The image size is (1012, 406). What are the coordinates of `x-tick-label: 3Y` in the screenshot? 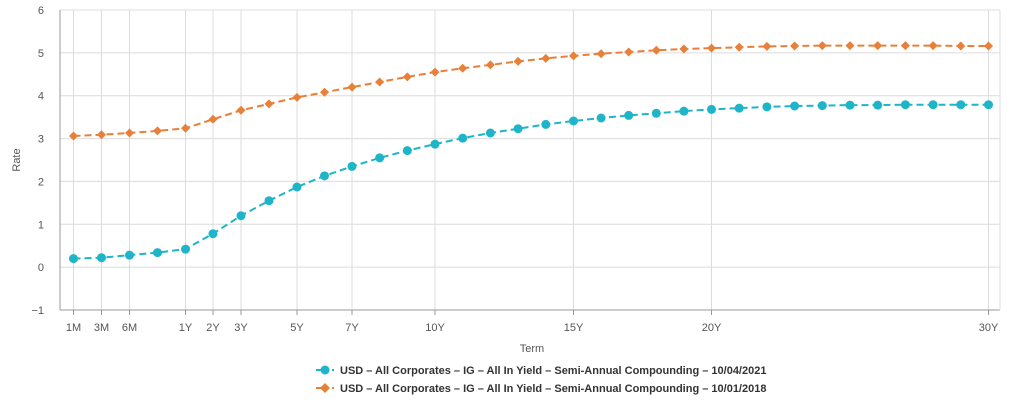 It's located at (241, 328).